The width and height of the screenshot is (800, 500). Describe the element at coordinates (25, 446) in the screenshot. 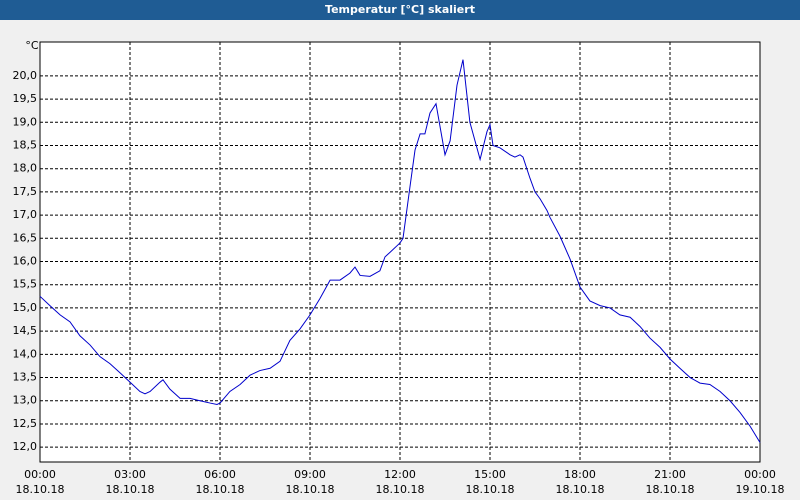

I see `y-tick-label: 12,0` at that location.